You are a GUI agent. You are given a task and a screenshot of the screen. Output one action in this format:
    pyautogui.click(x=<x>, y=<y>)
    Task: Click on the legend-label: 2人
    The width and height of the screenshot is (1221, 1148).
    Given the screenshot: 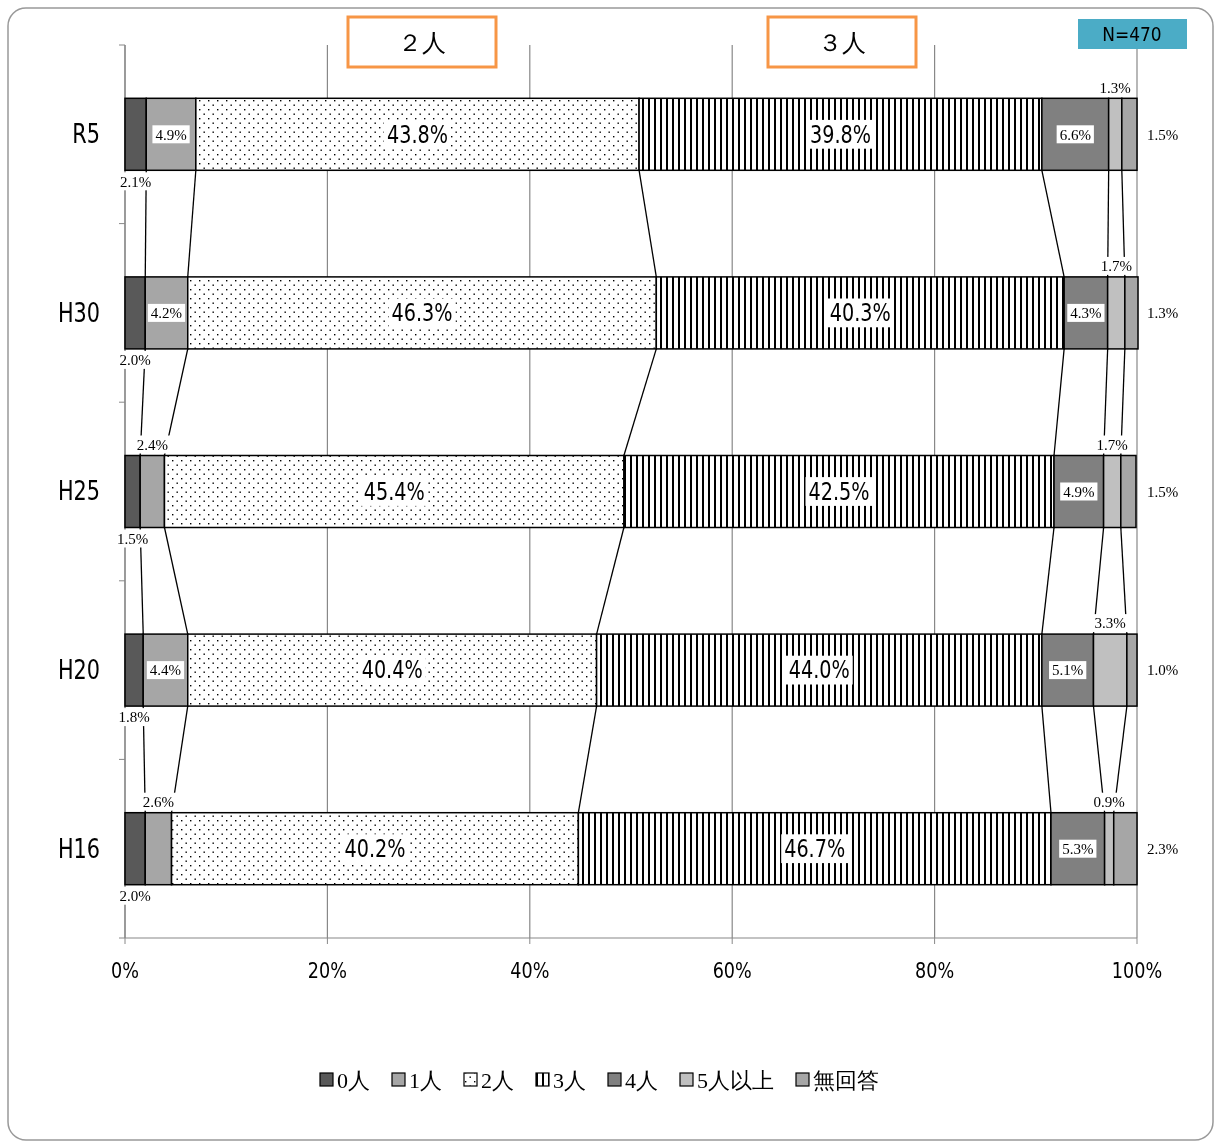 What is the action you would take?
    pyautogui.click(x=497, y=1080)
    